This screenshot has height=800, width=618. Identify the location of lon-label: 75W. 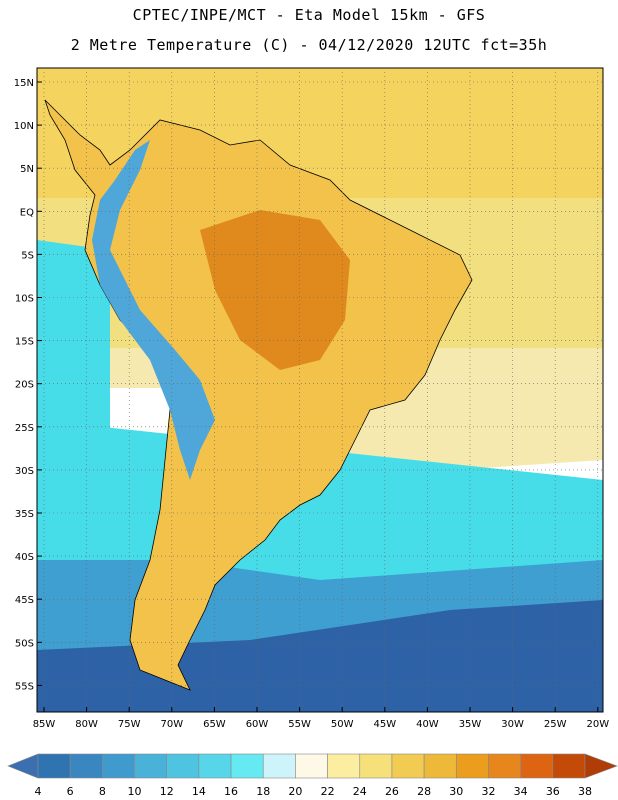
(129, 724).